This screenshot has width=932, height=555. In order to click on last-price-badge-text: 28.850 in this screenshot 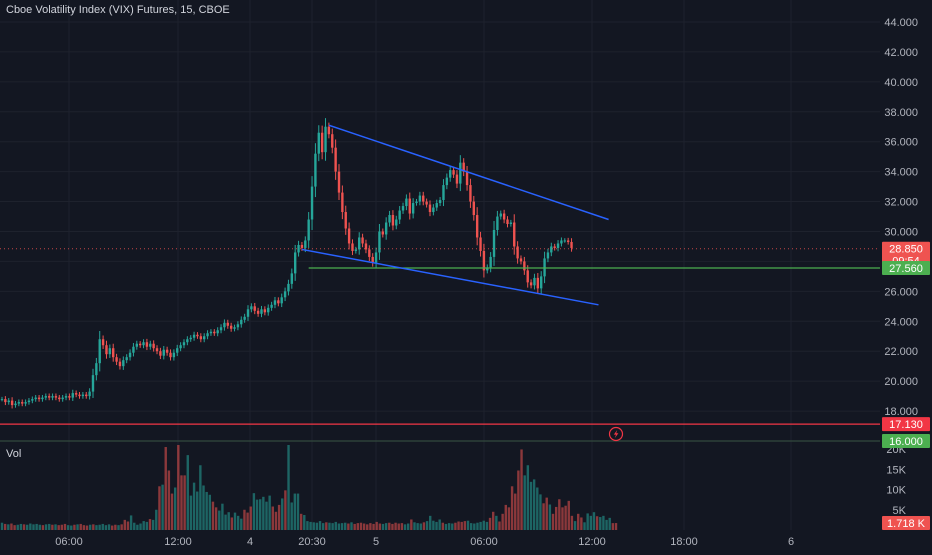, I will do `click(906, 250)`.